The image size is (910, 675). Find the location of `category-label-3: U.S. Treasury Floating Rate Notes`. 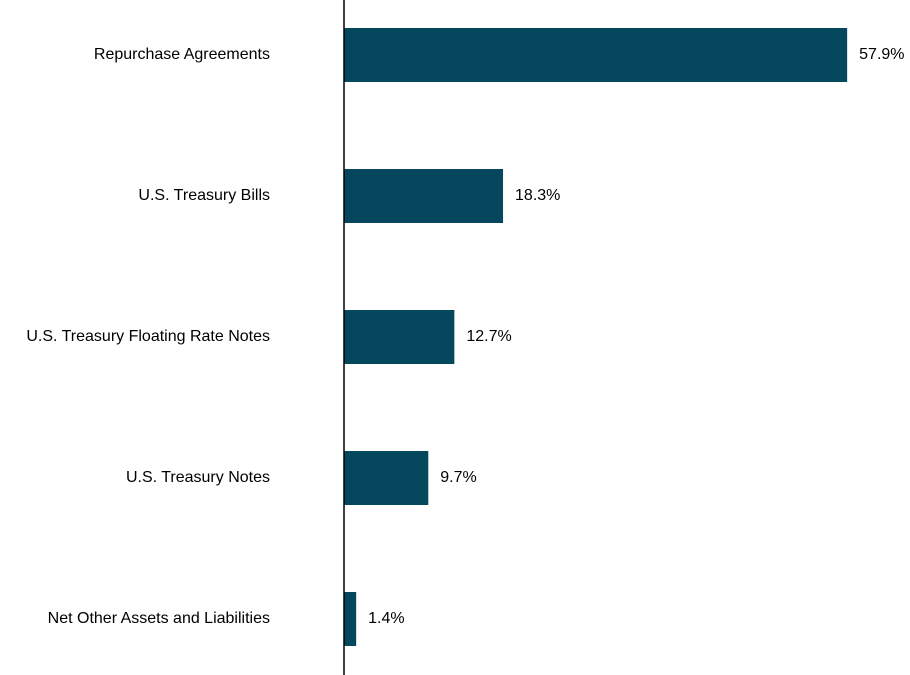

category-label-3: U.S. Treasury Floating Rate Notes is located at coordinates (148, 336).